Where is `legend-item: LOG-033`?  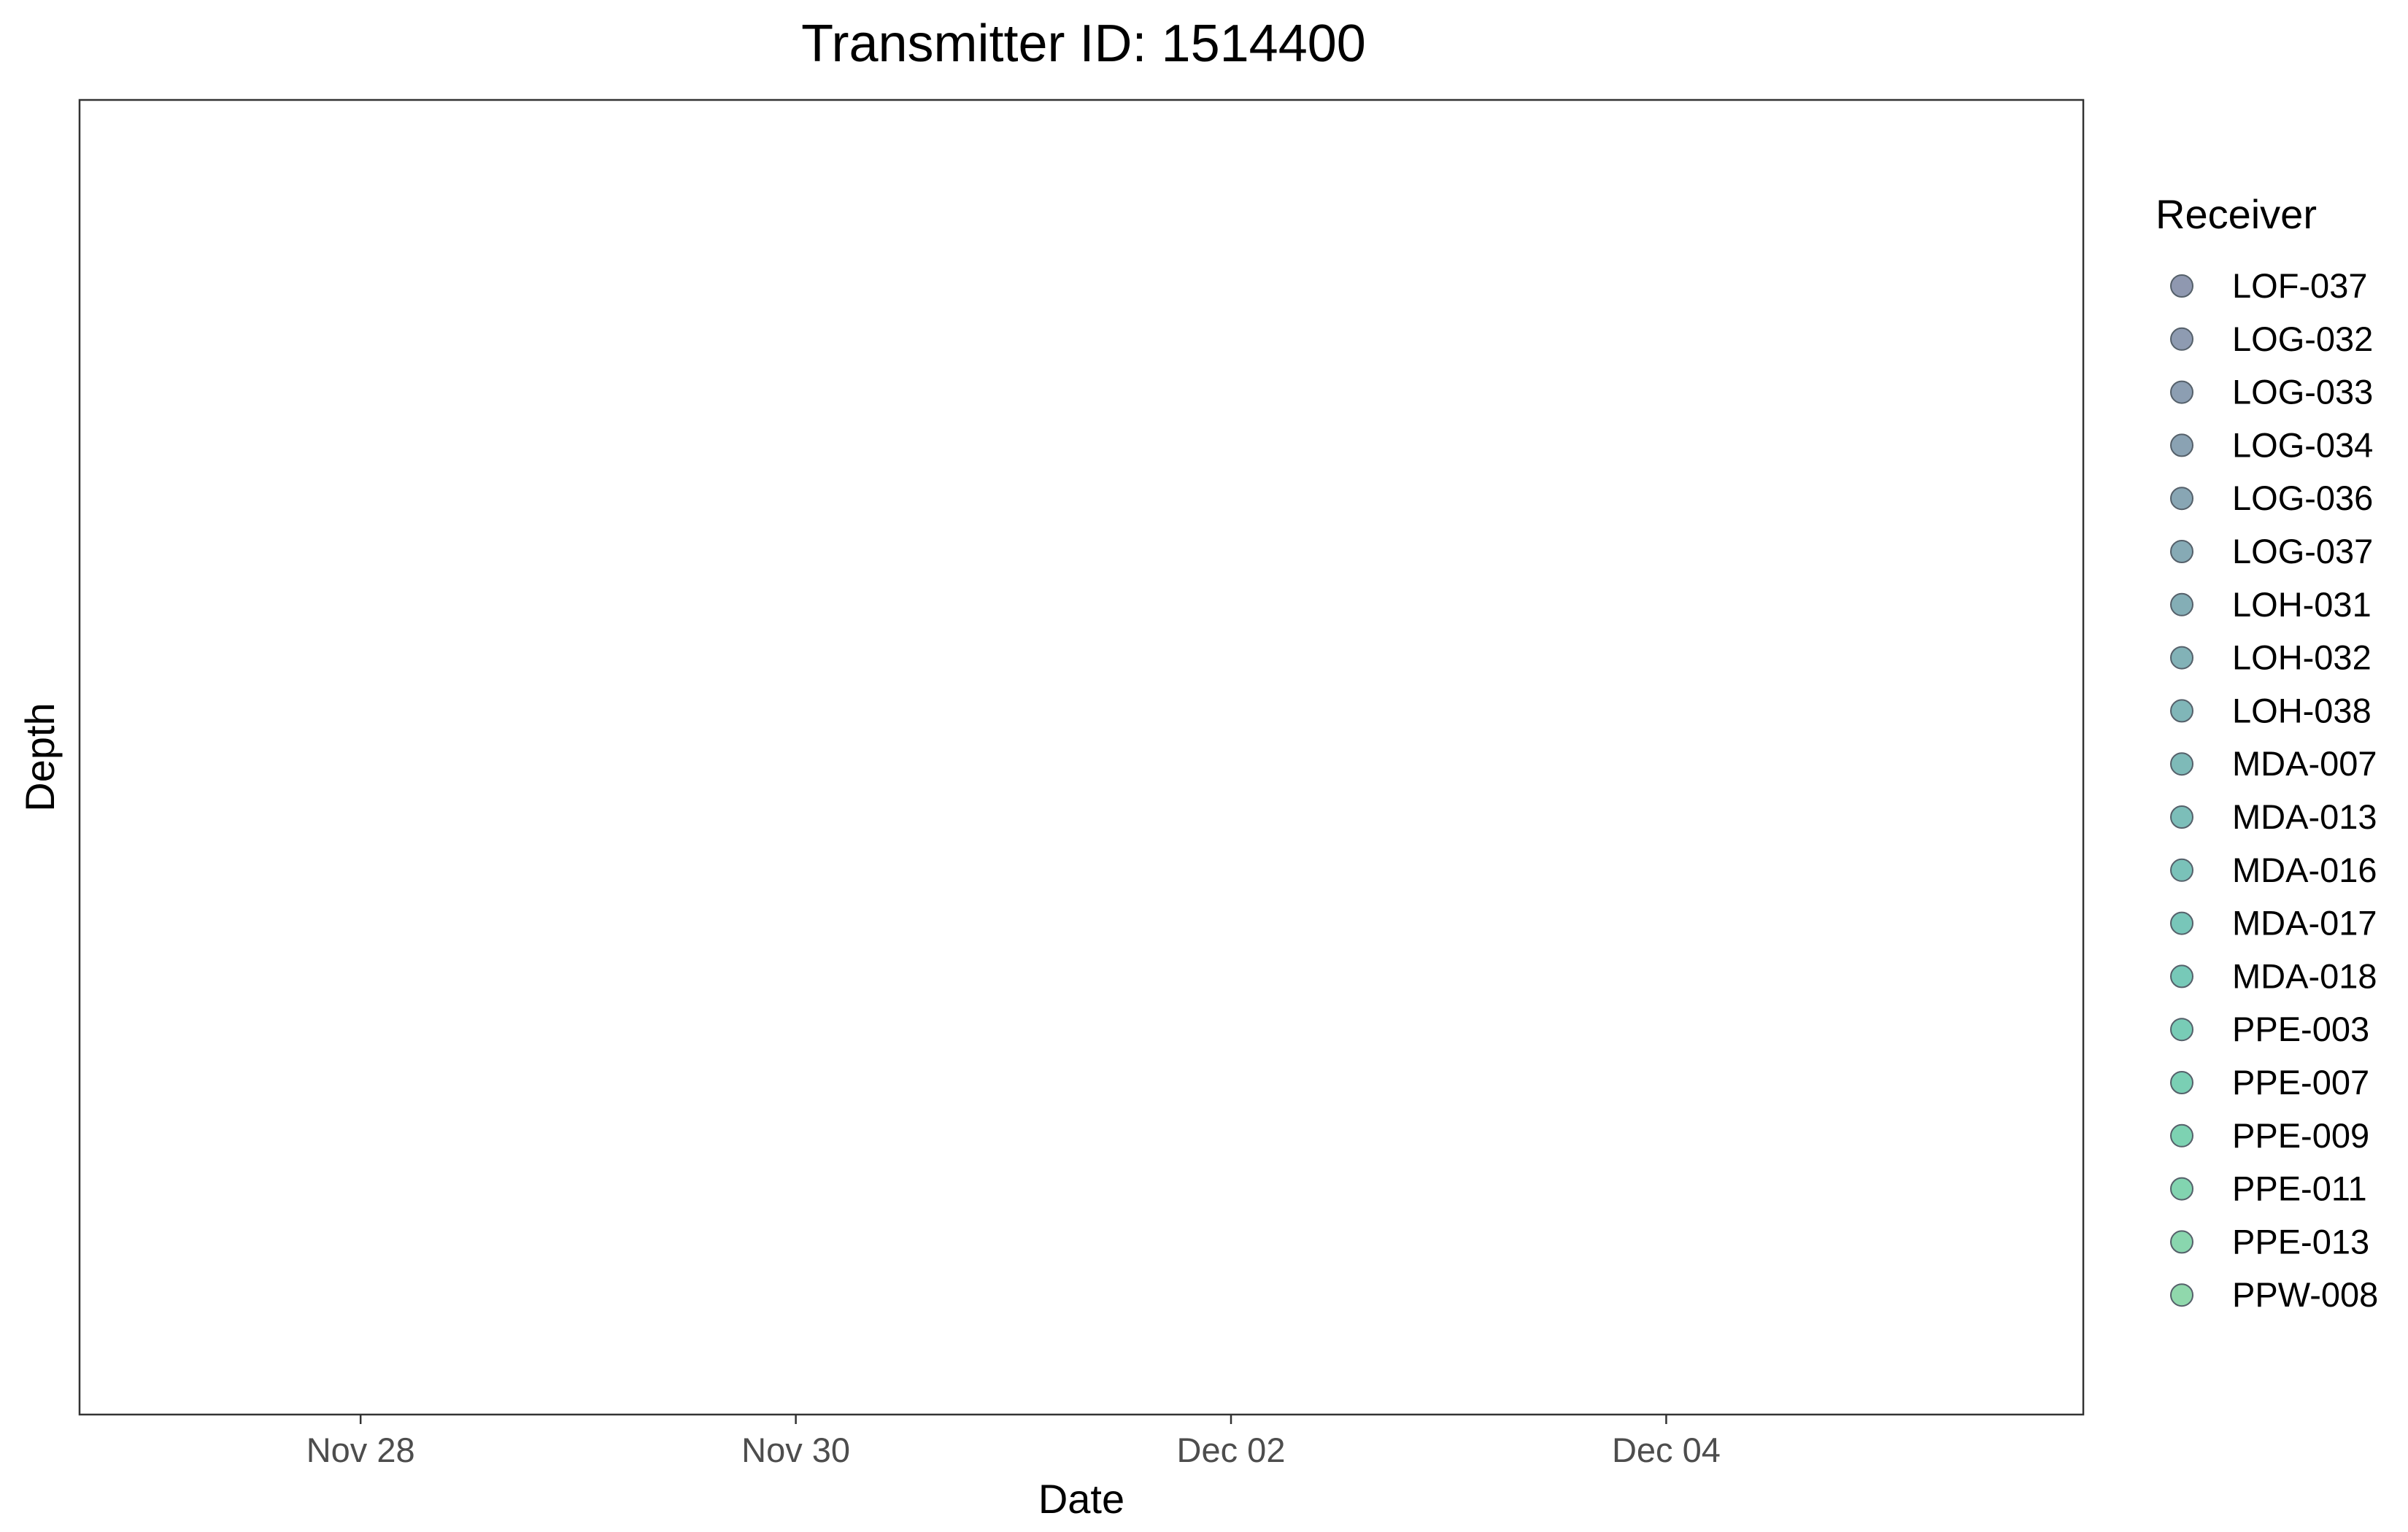
legend-item: LOG-033 is located at coordinates (2271, 392).